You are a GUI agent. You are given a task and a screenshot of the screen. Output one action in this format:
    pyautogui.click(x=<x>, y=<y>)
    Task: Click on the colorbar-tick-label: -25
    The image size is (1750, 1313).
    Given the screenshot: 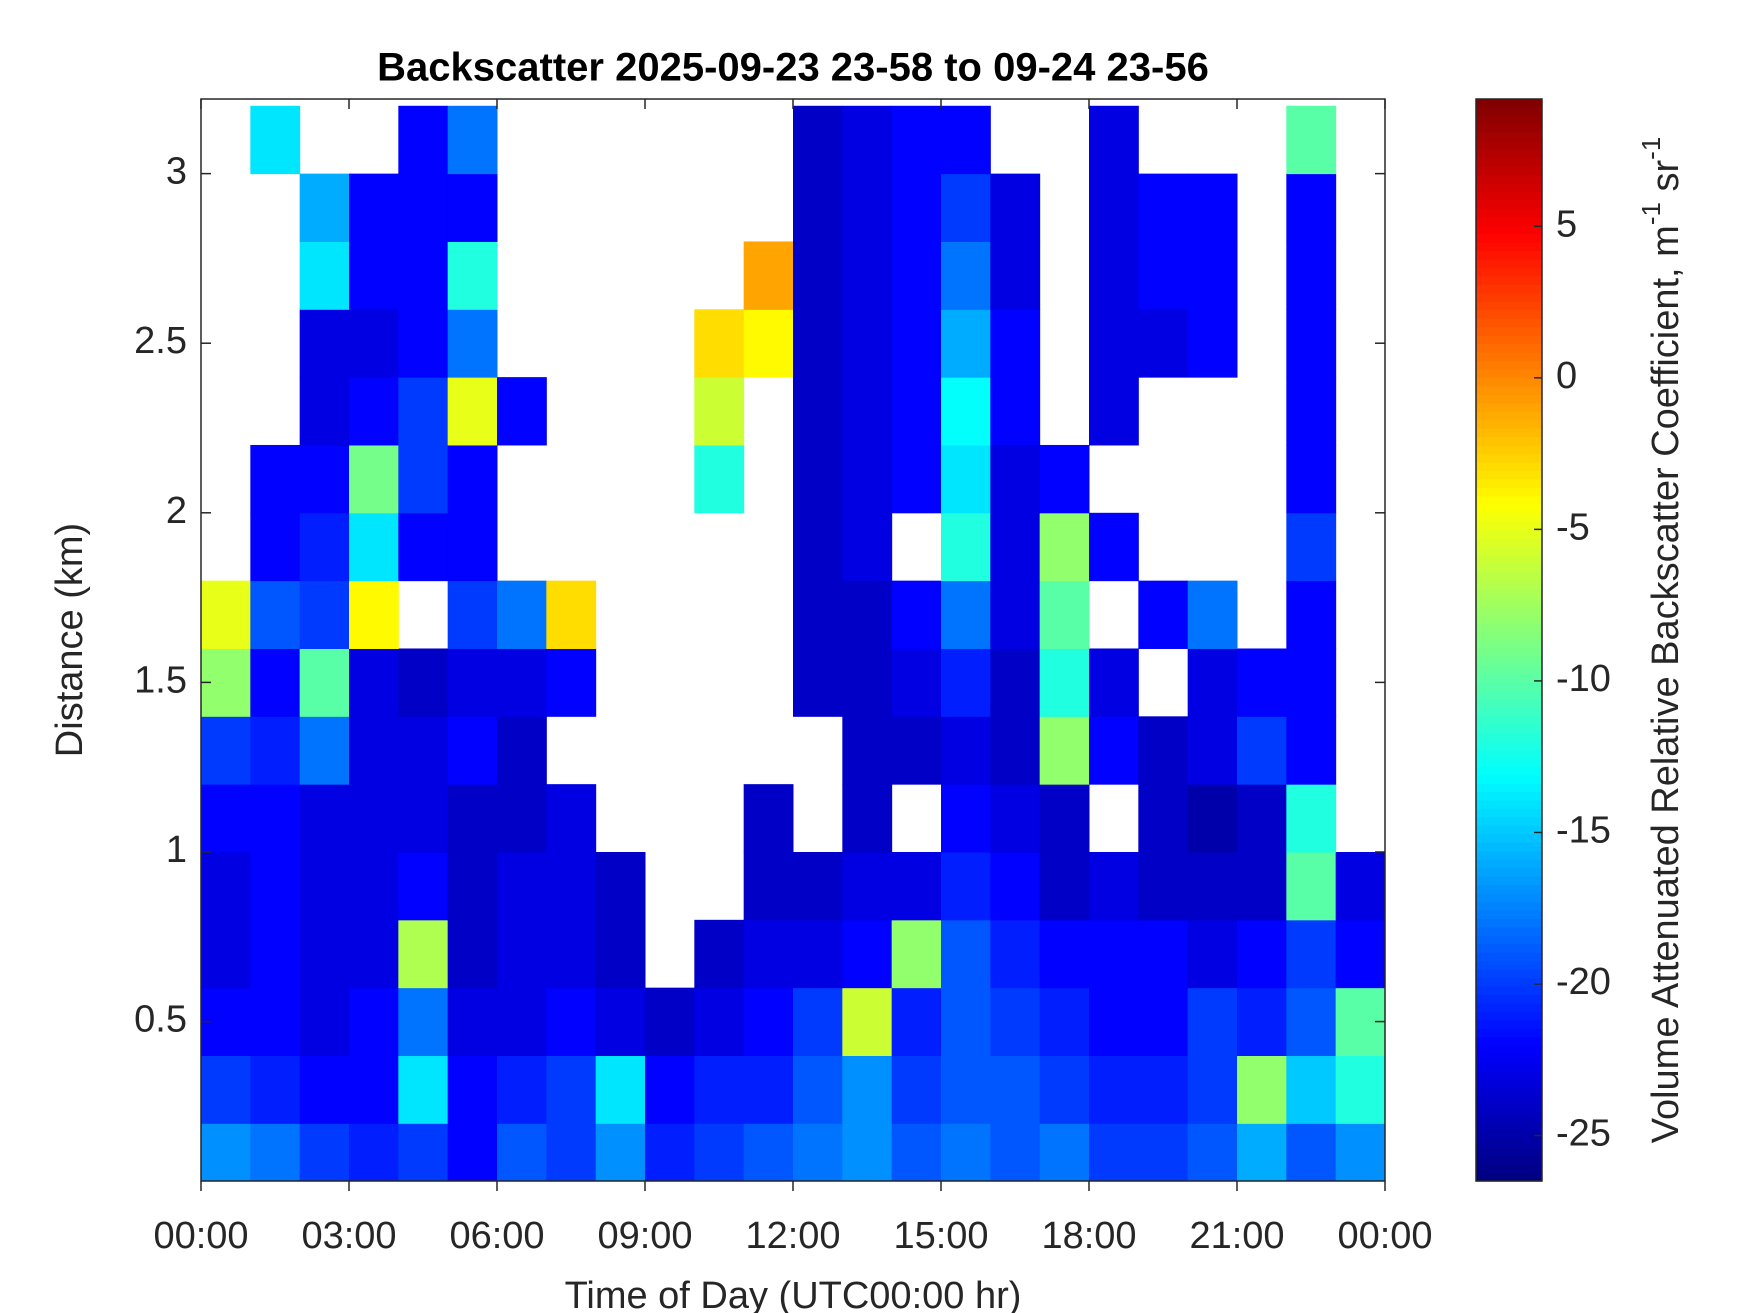 What is the action you would take?
    pyautogui.click(x=1583, y=1134)
    